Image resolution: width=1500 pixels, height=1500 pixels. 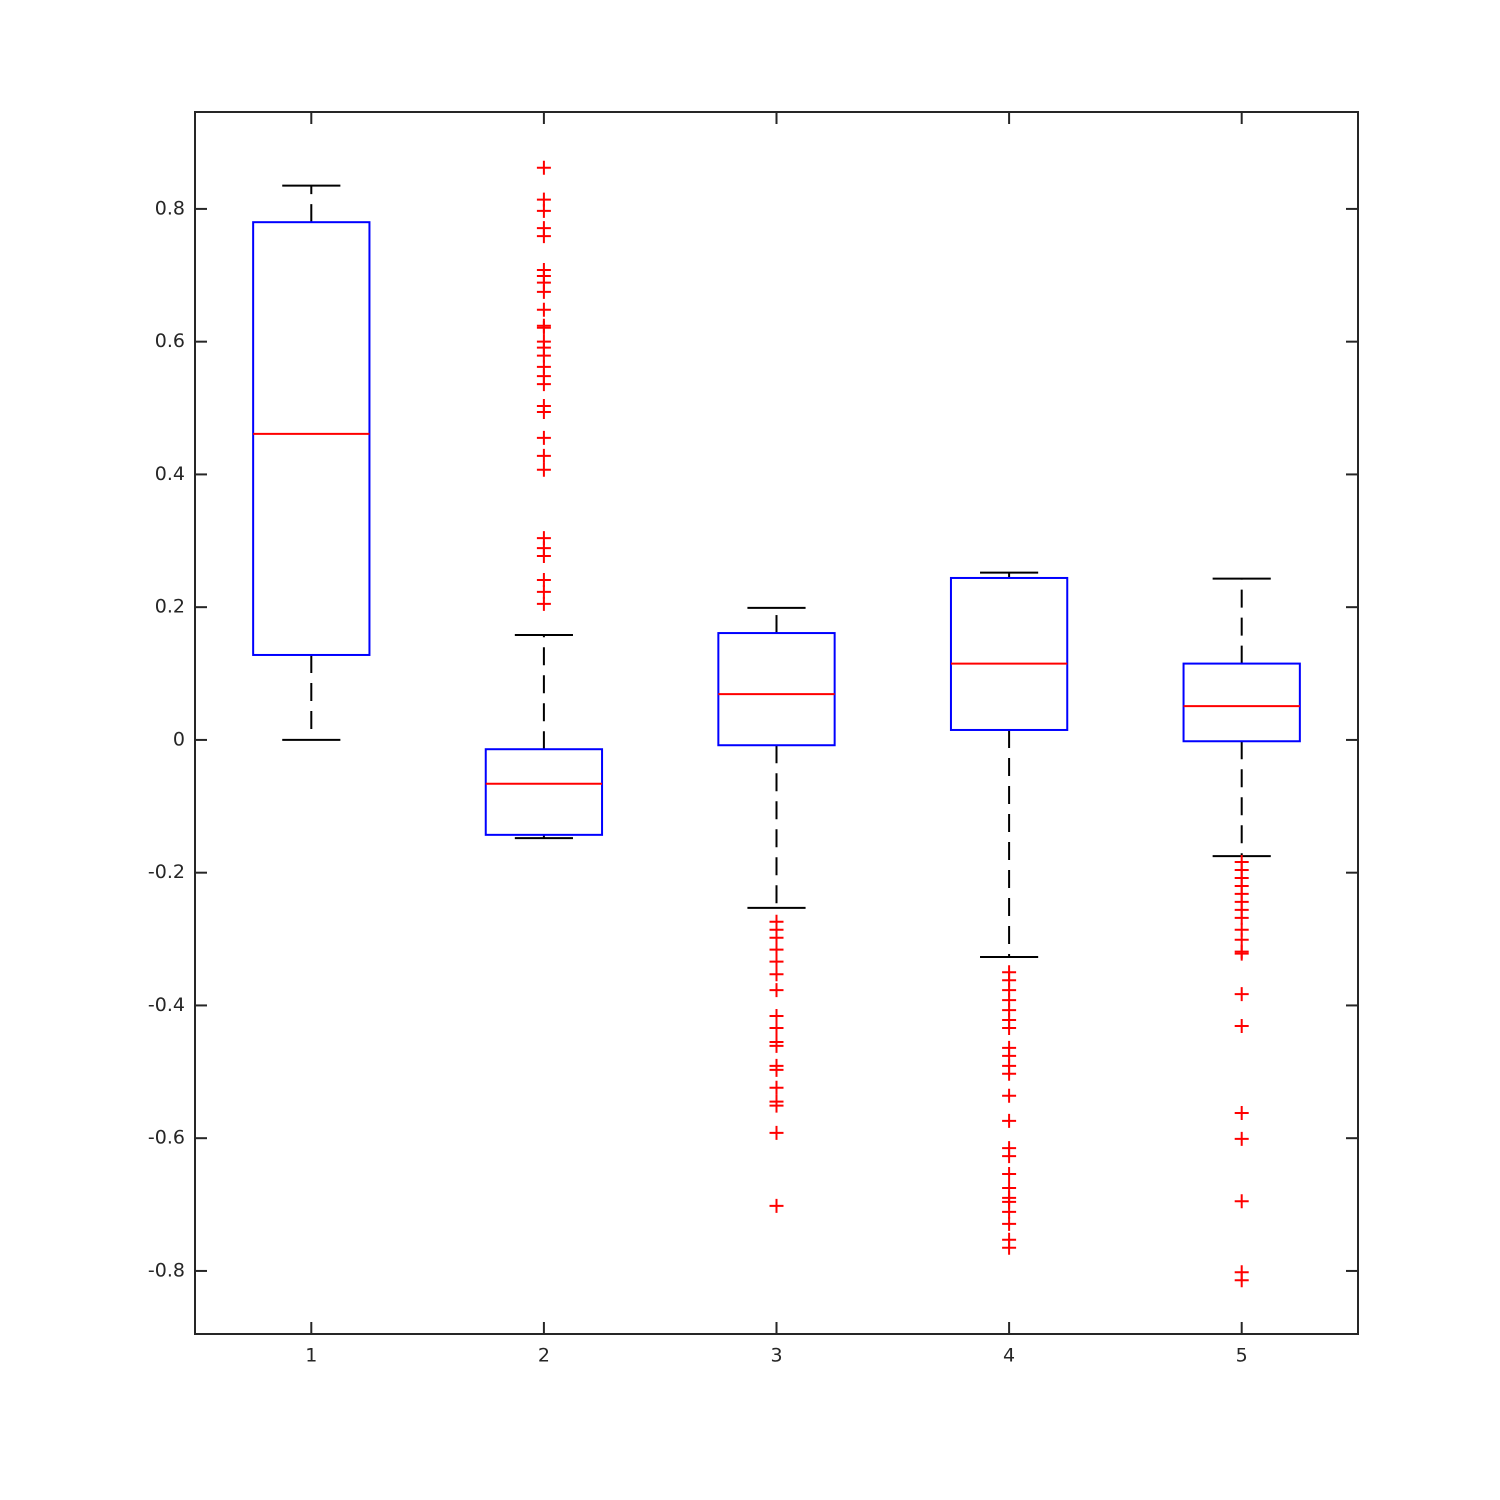 What do you see at coordinates (1242, 1356) in the screenshot?
I see `x-tick-label: 5` at bounding box center [1242, 1356].